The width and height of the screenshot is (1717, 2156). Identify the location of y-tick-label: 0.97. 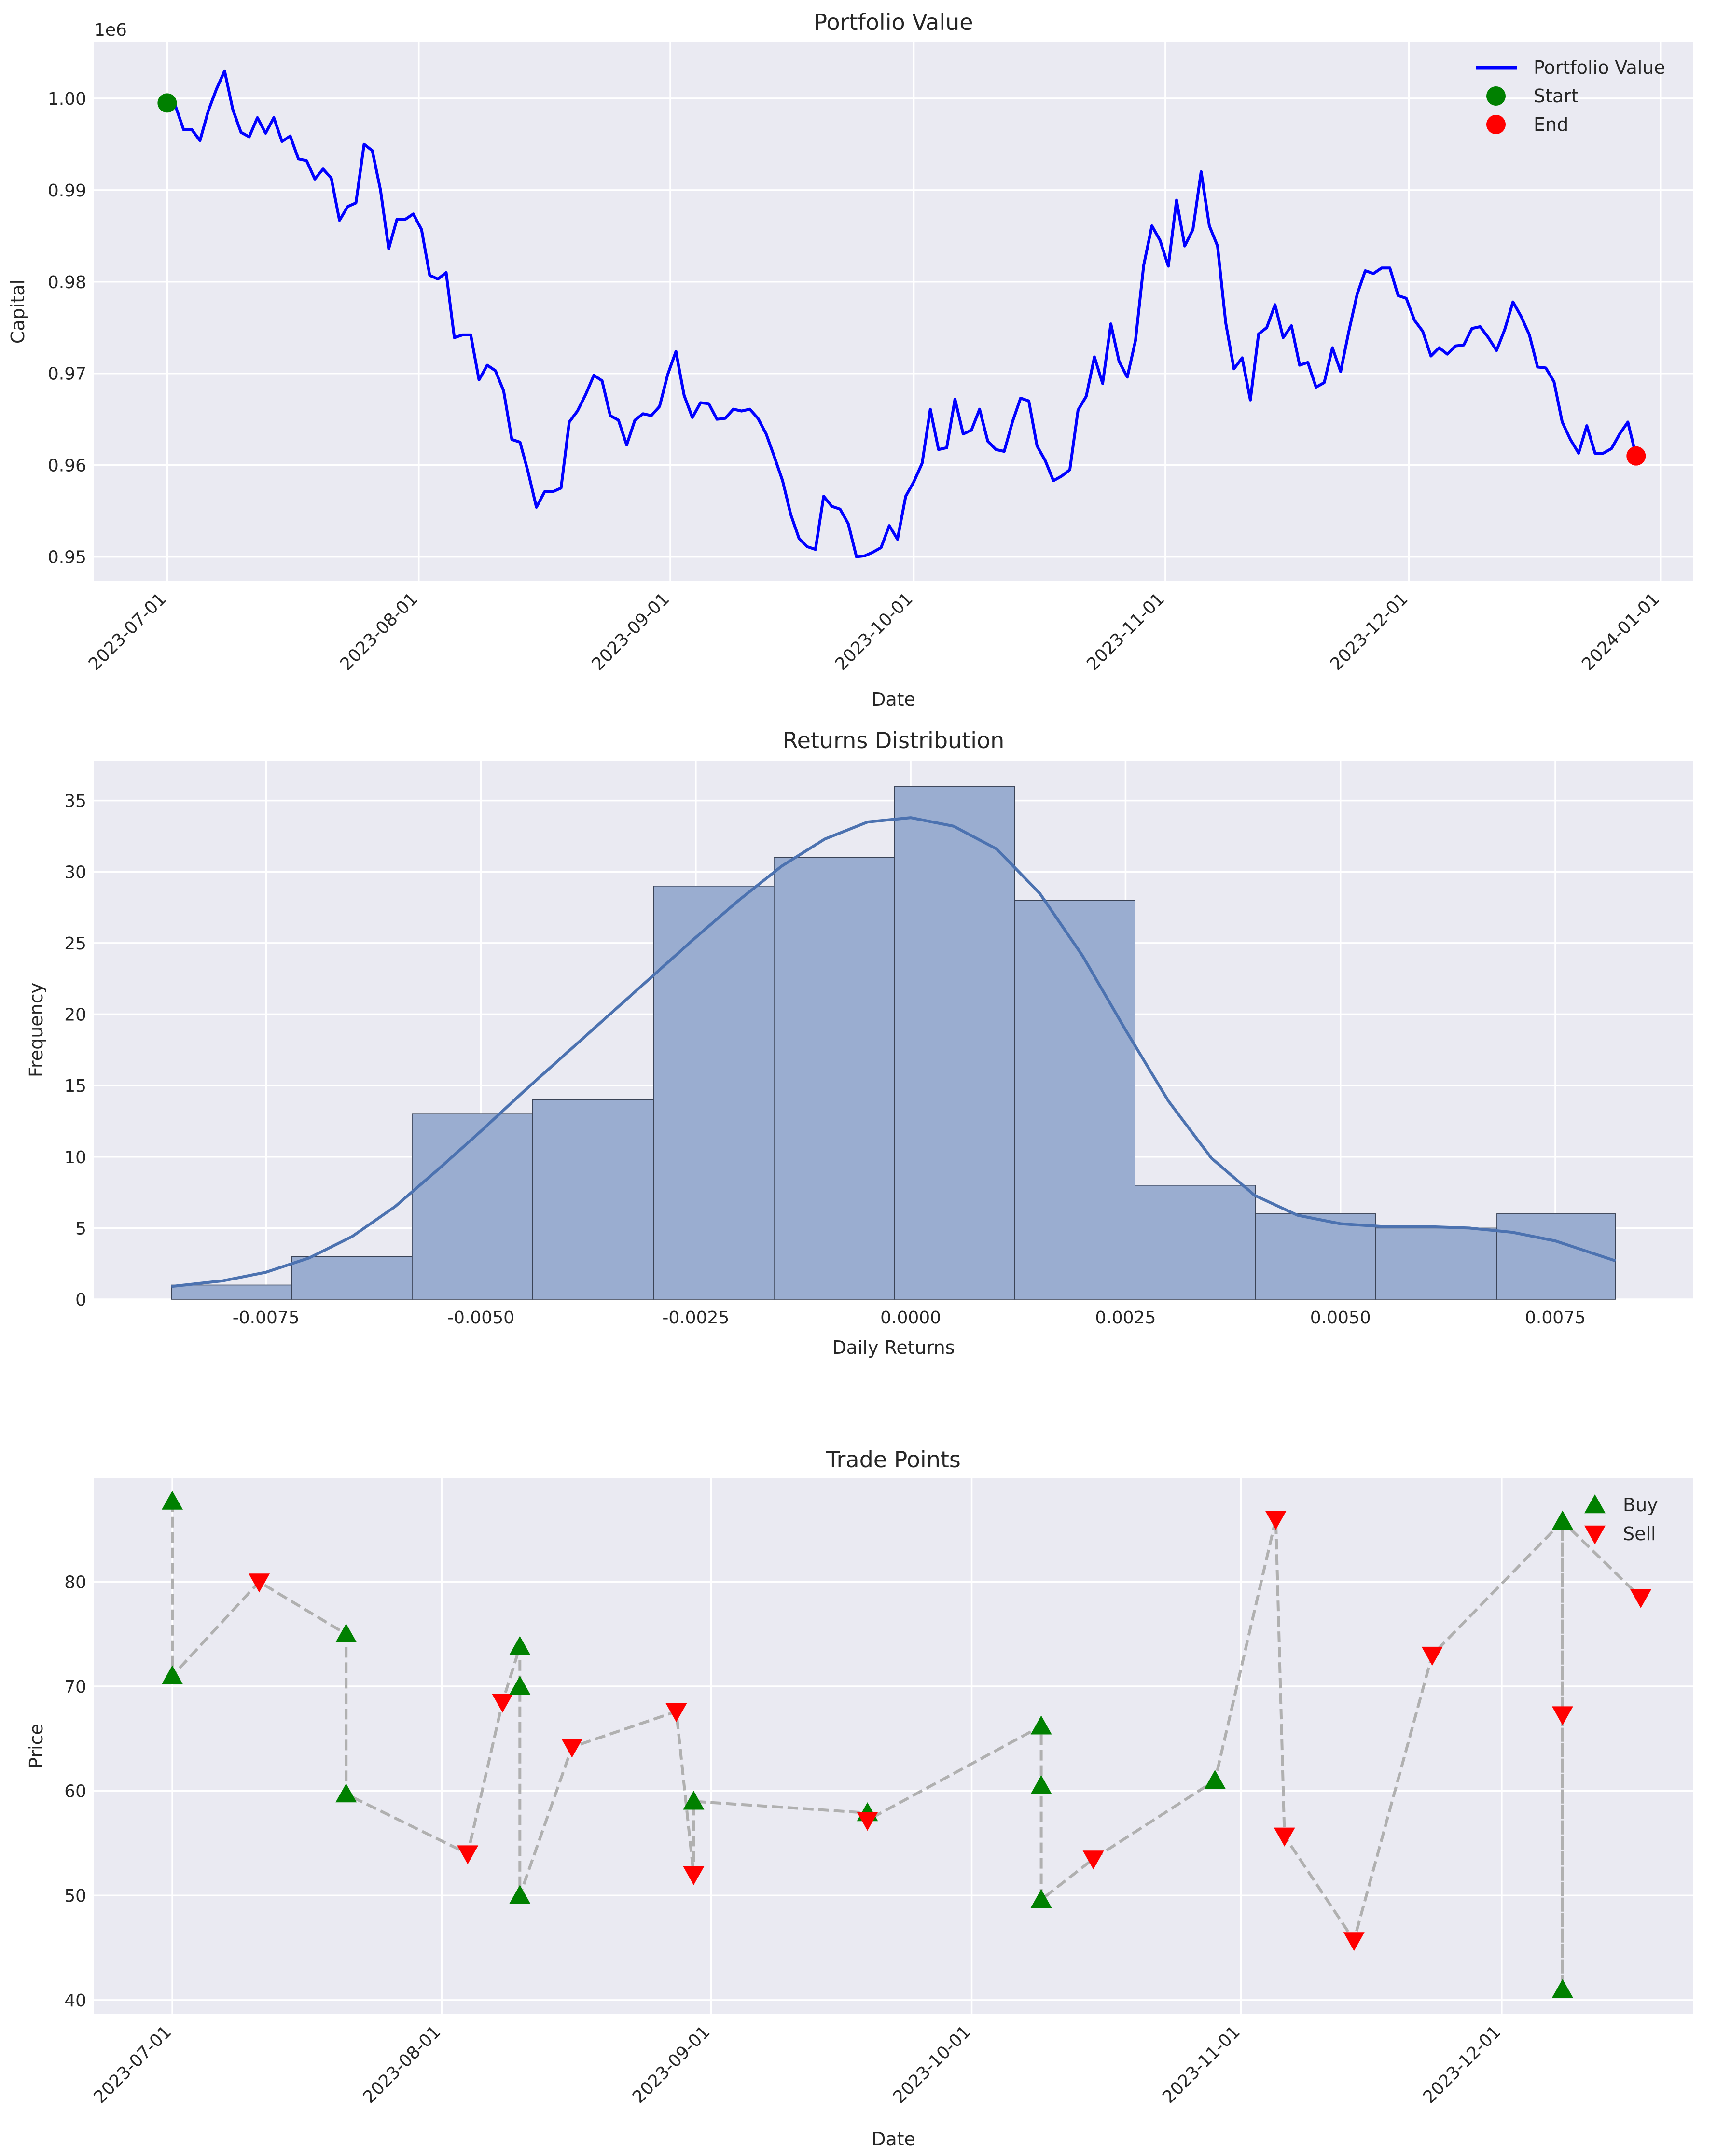
(67, 374).